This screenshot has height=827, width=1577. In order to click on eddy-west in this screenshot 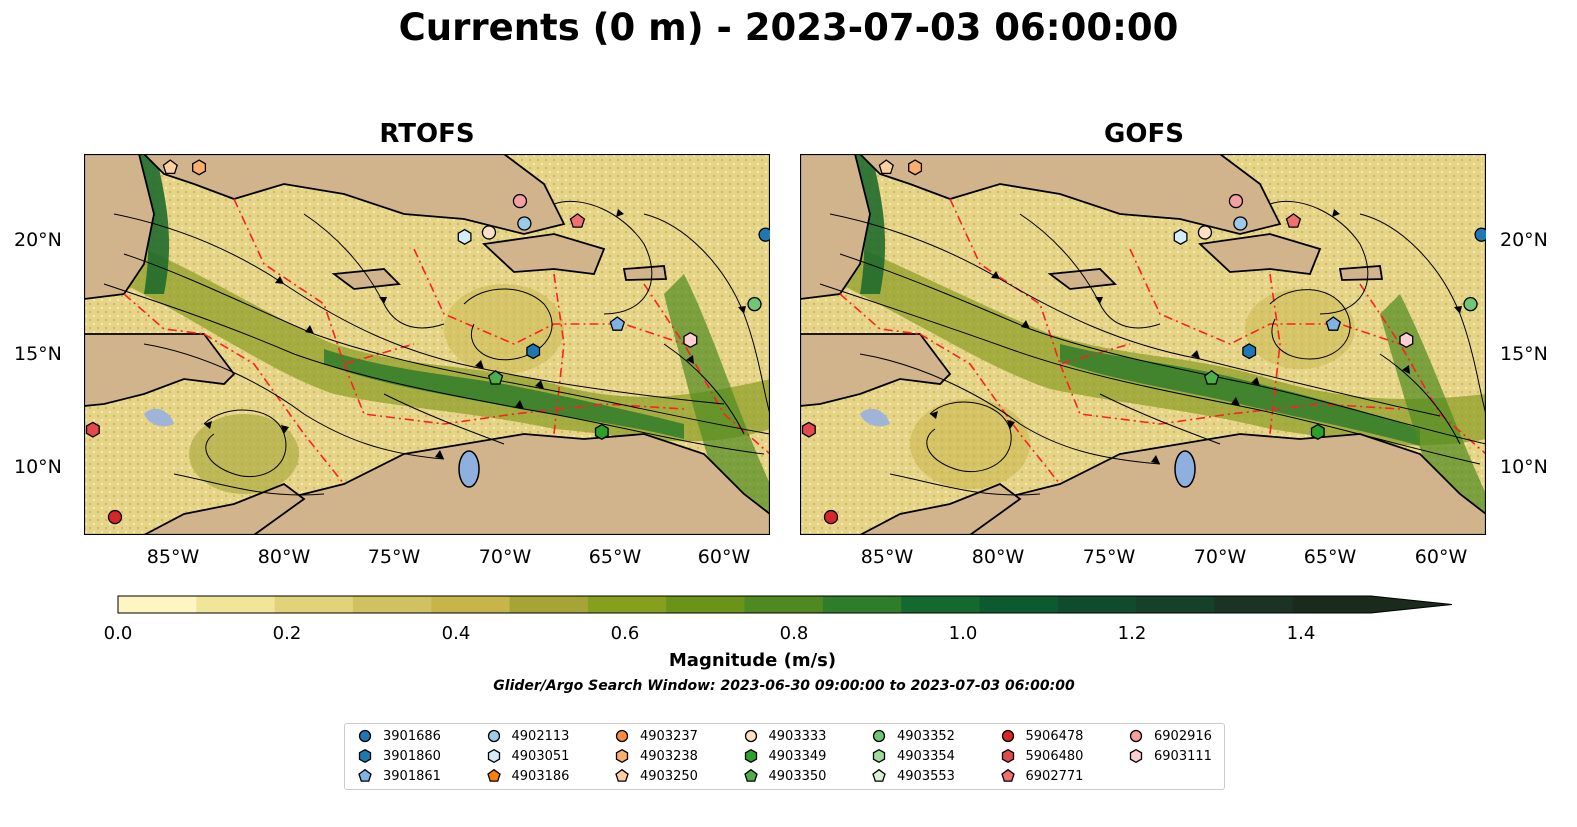, I will do `click(970, 444)`.